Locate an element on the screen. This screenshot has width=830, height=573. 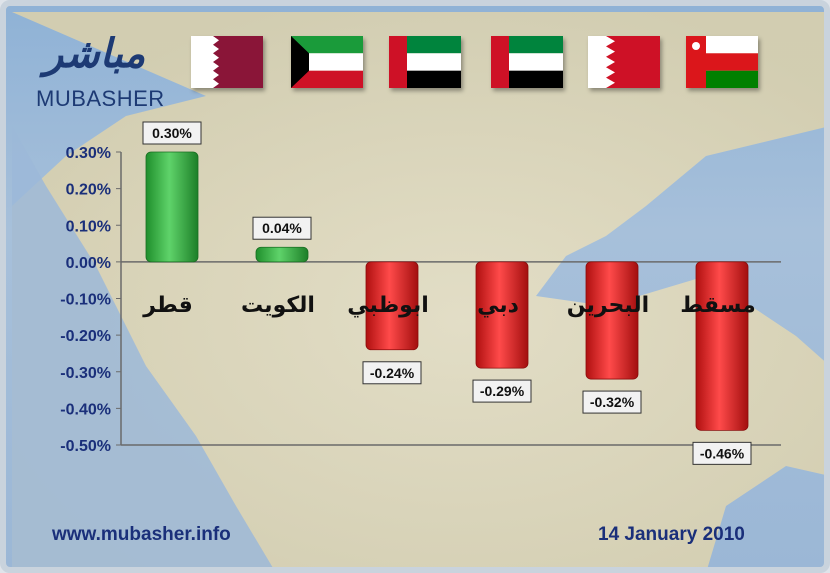
y-tick-label: 0.00% is located at coordinates (88, 263).